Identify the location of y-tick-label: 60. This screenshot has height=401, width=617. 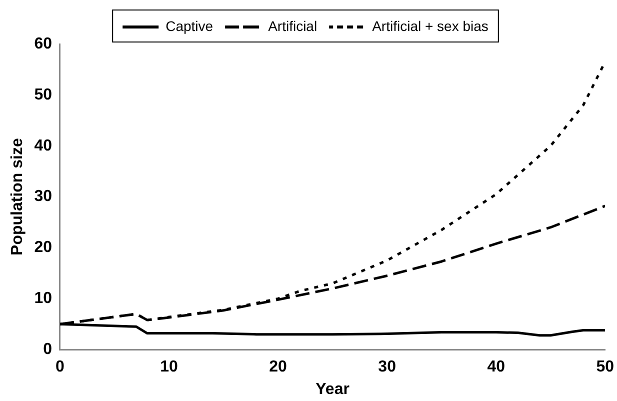
(43, 43).